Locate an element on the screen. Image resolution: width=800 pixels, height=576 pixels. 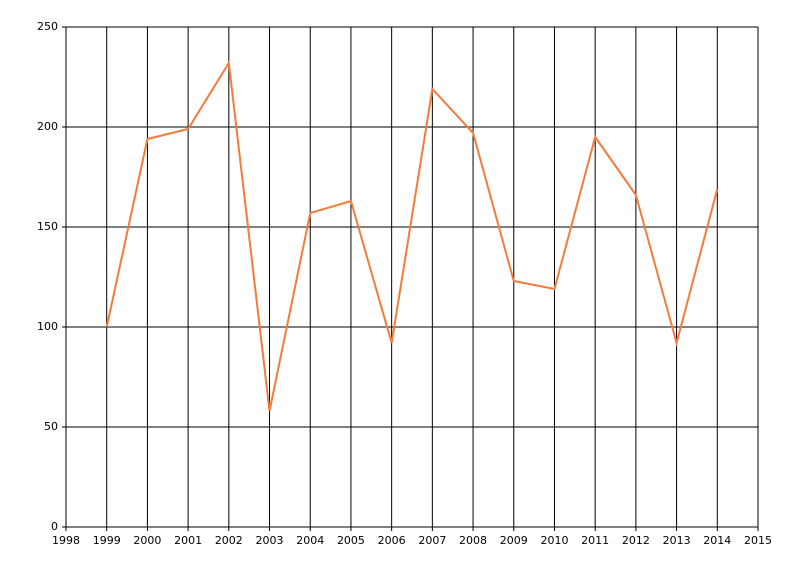
x-tick-label: 2006 is located at coordinates (392, 540).